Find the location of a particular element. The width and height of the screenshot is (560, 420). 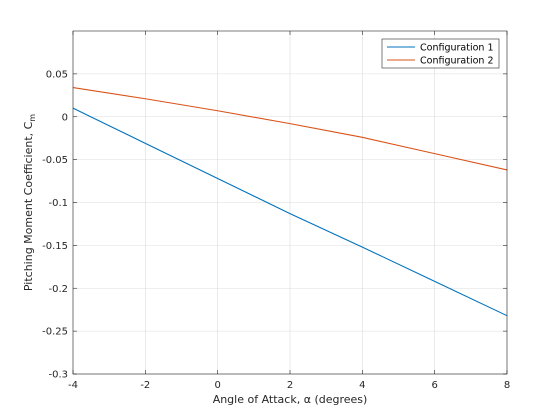

x-tick-label: 2 is located at coordinates (290, 385).